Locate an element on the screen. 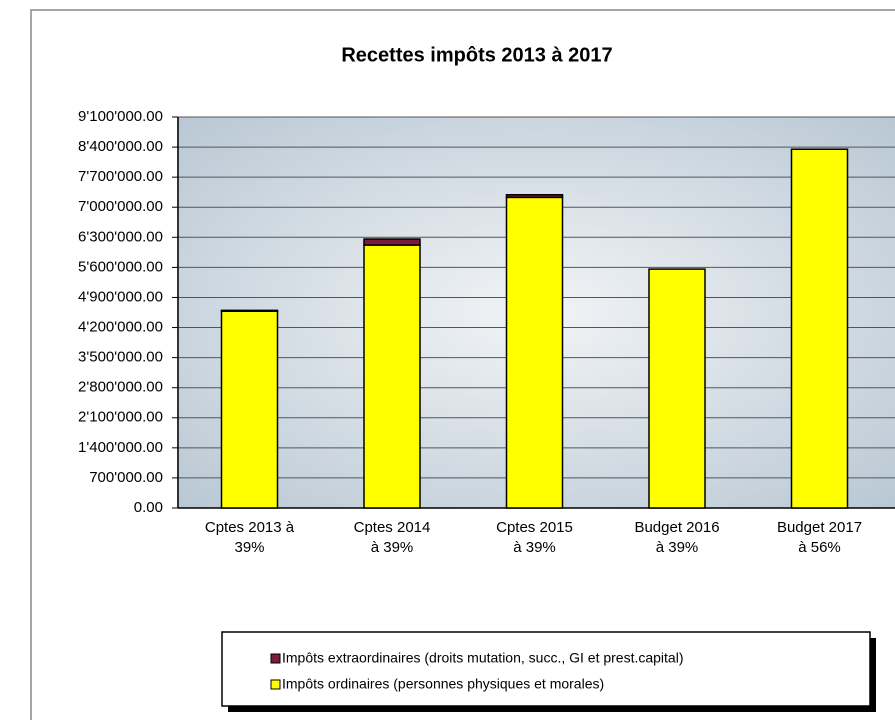  x-tick-label: Cptes 2014 is located at coordinates (392, 527).